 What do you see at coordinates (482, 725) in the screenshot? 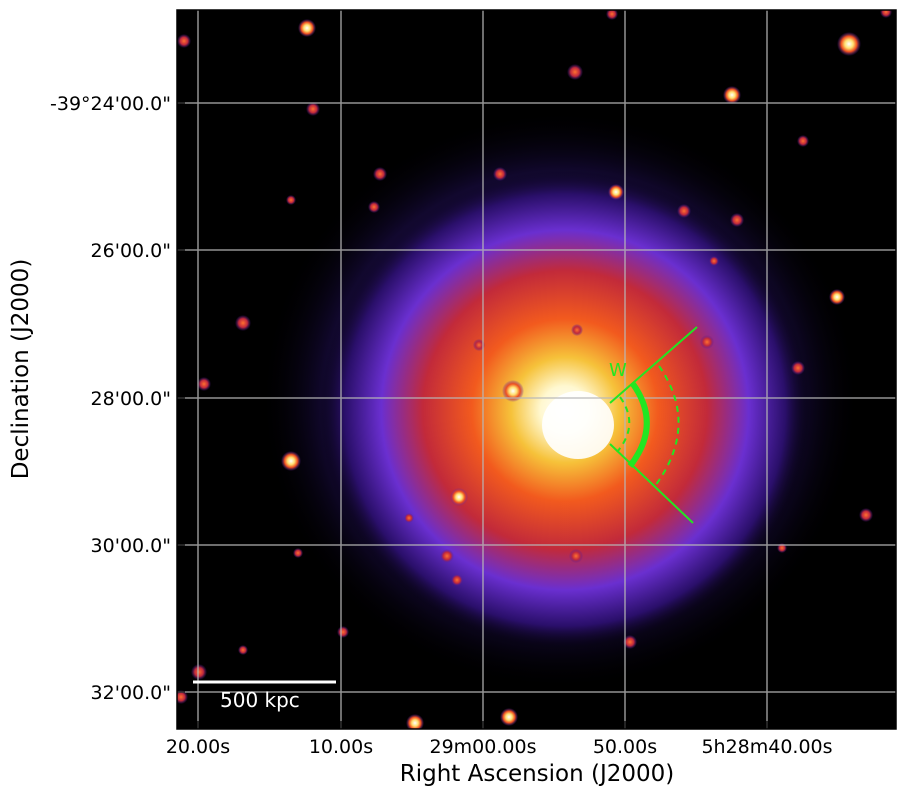
I see `x-ticks` at bounding box center [482, 725].